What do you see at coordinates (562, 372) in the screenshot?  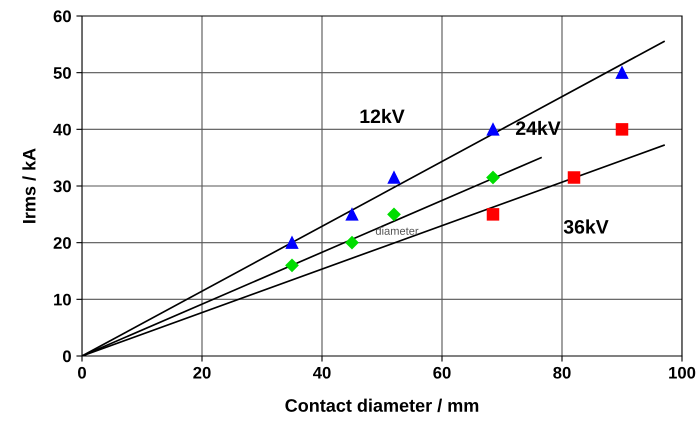 I see `x-tick-label: 80` at bounding box center [562, 372].